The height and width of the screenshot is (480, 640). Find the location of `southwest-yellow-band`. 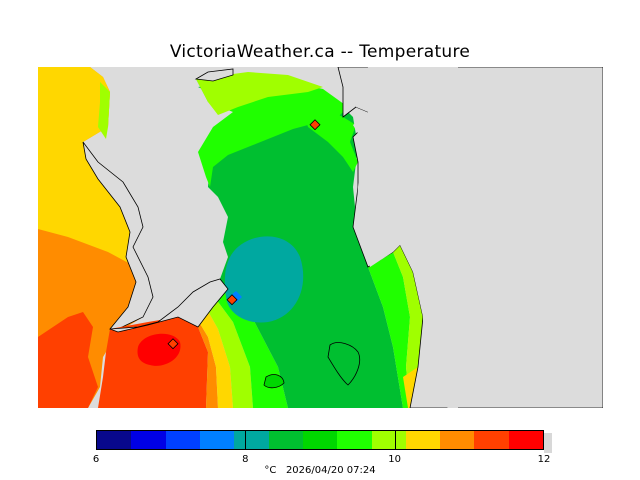

southwest-yellow-band is located at coordinates (213, 355).